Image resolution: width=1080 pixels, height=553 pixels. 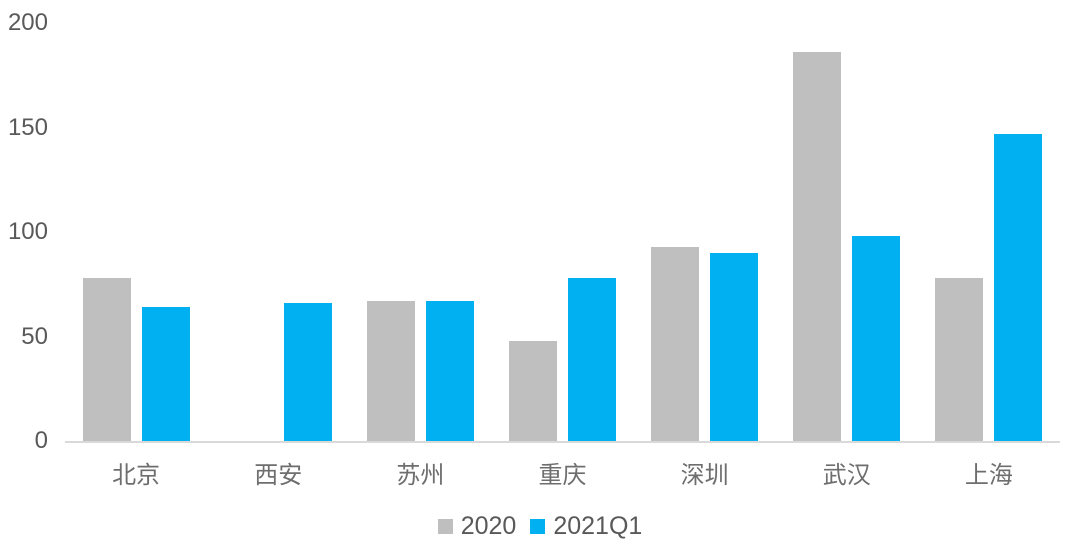 I want to click on y-tick-label: 200, so click(x=27, y=22).